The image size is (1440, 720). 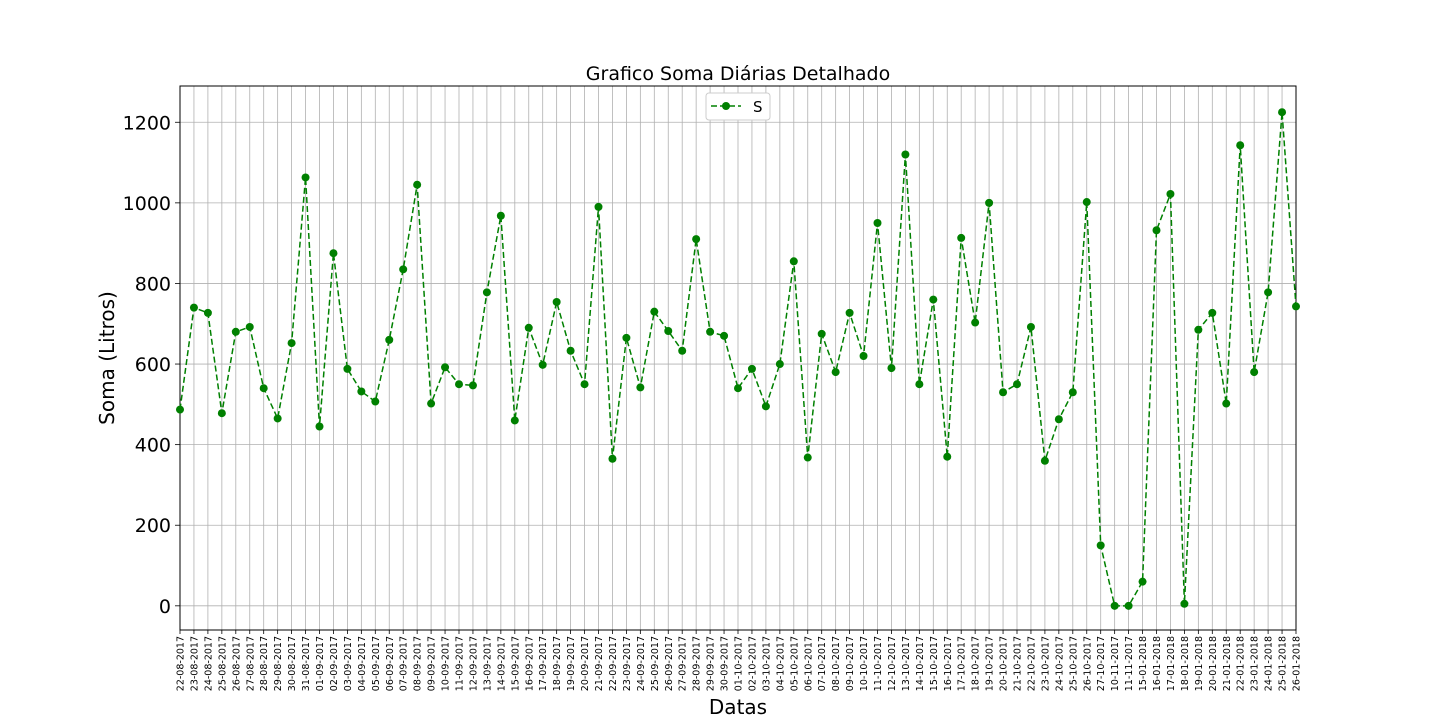 I want to click on x-tick-label: 23-01-2018, so click(x=1255, y=663).